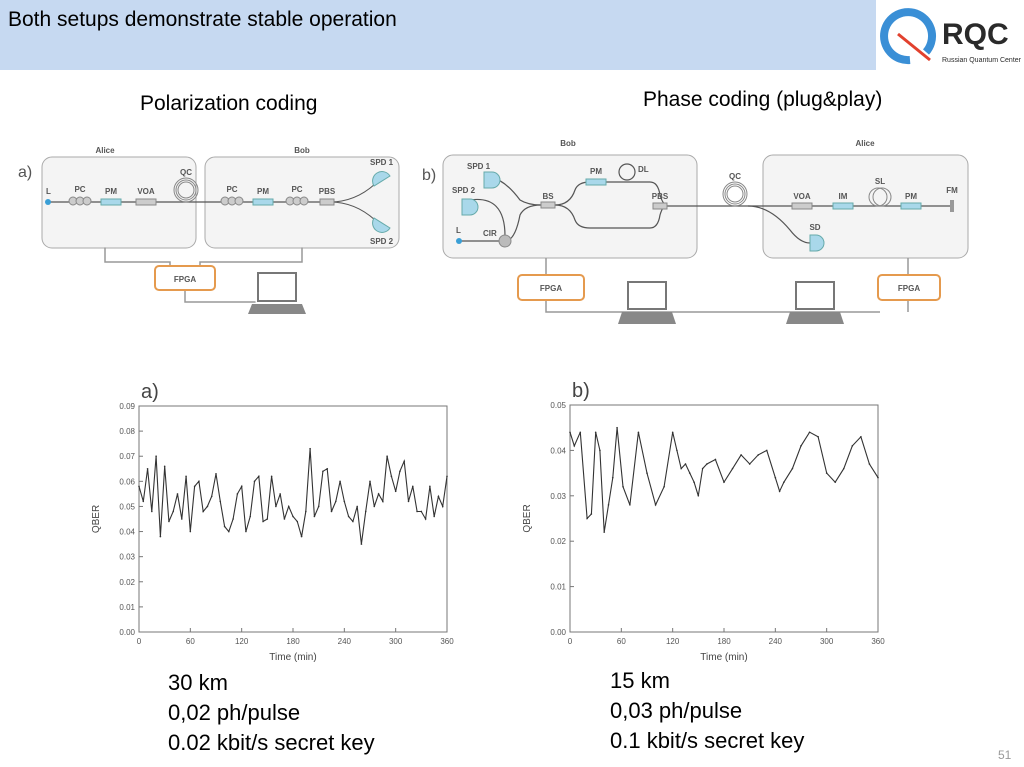  What do you see at coordinates (490, 233) in the screenshot?
I see `label-cir: CIR` at bounding box center [490, 233].